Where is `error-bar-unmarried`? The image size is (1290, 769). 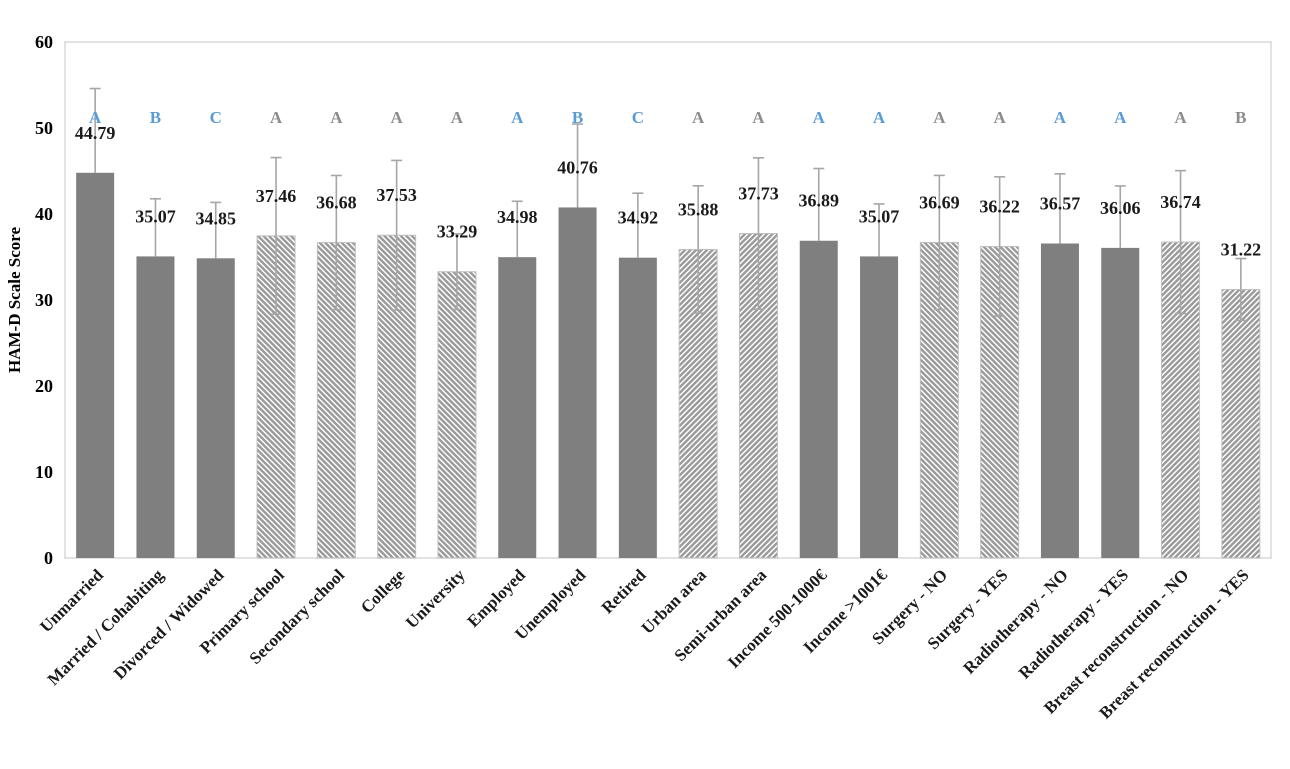
error-bar-unmarried is located at coordinates (95, 130).